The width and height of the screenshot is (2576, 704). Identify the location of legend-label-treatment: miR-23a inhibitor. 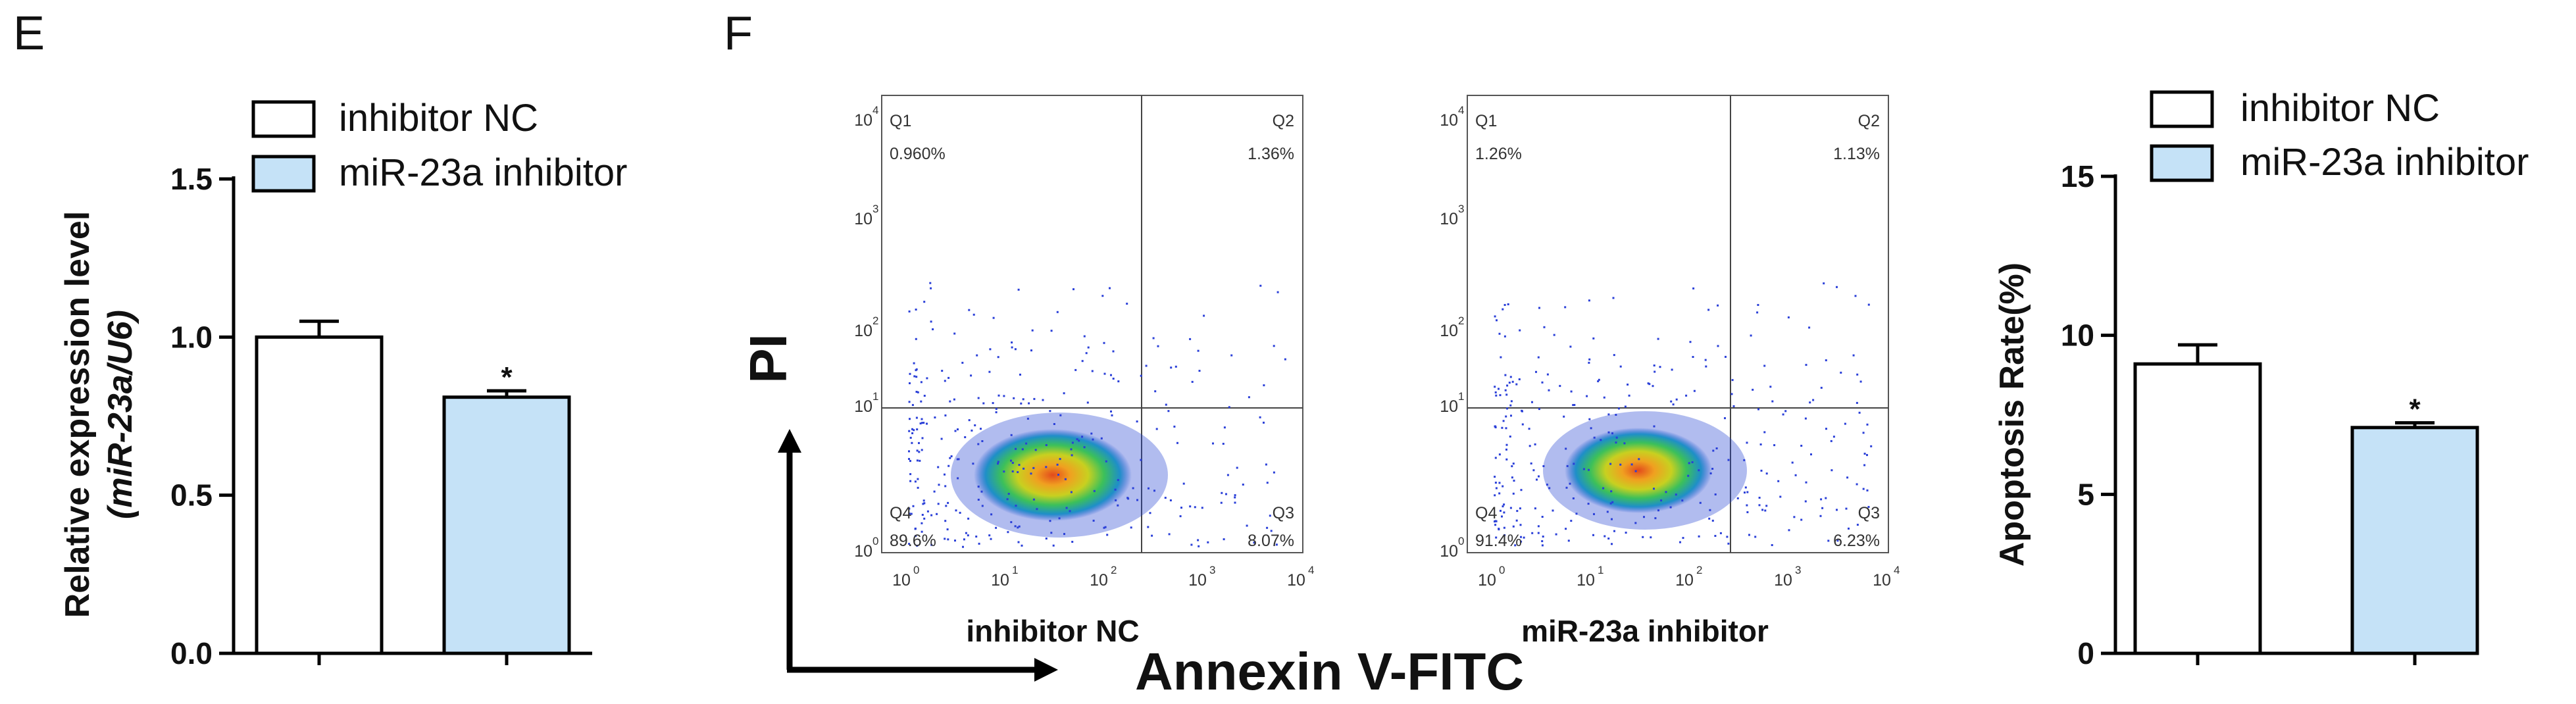
(483, 172).